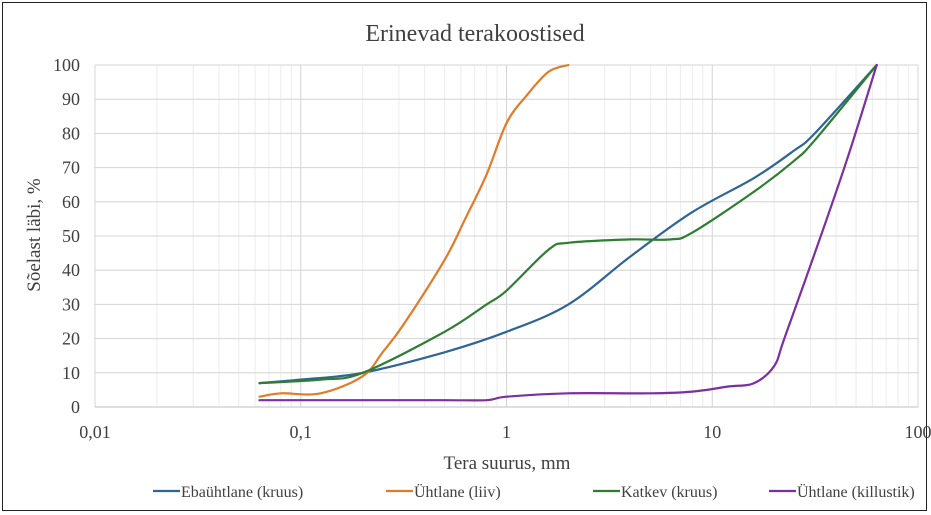 Image resolution: width=931 pixels, height=515 pixels. I want to click on legend-label: Ebaühtlane (kruus), so click(242, 492).